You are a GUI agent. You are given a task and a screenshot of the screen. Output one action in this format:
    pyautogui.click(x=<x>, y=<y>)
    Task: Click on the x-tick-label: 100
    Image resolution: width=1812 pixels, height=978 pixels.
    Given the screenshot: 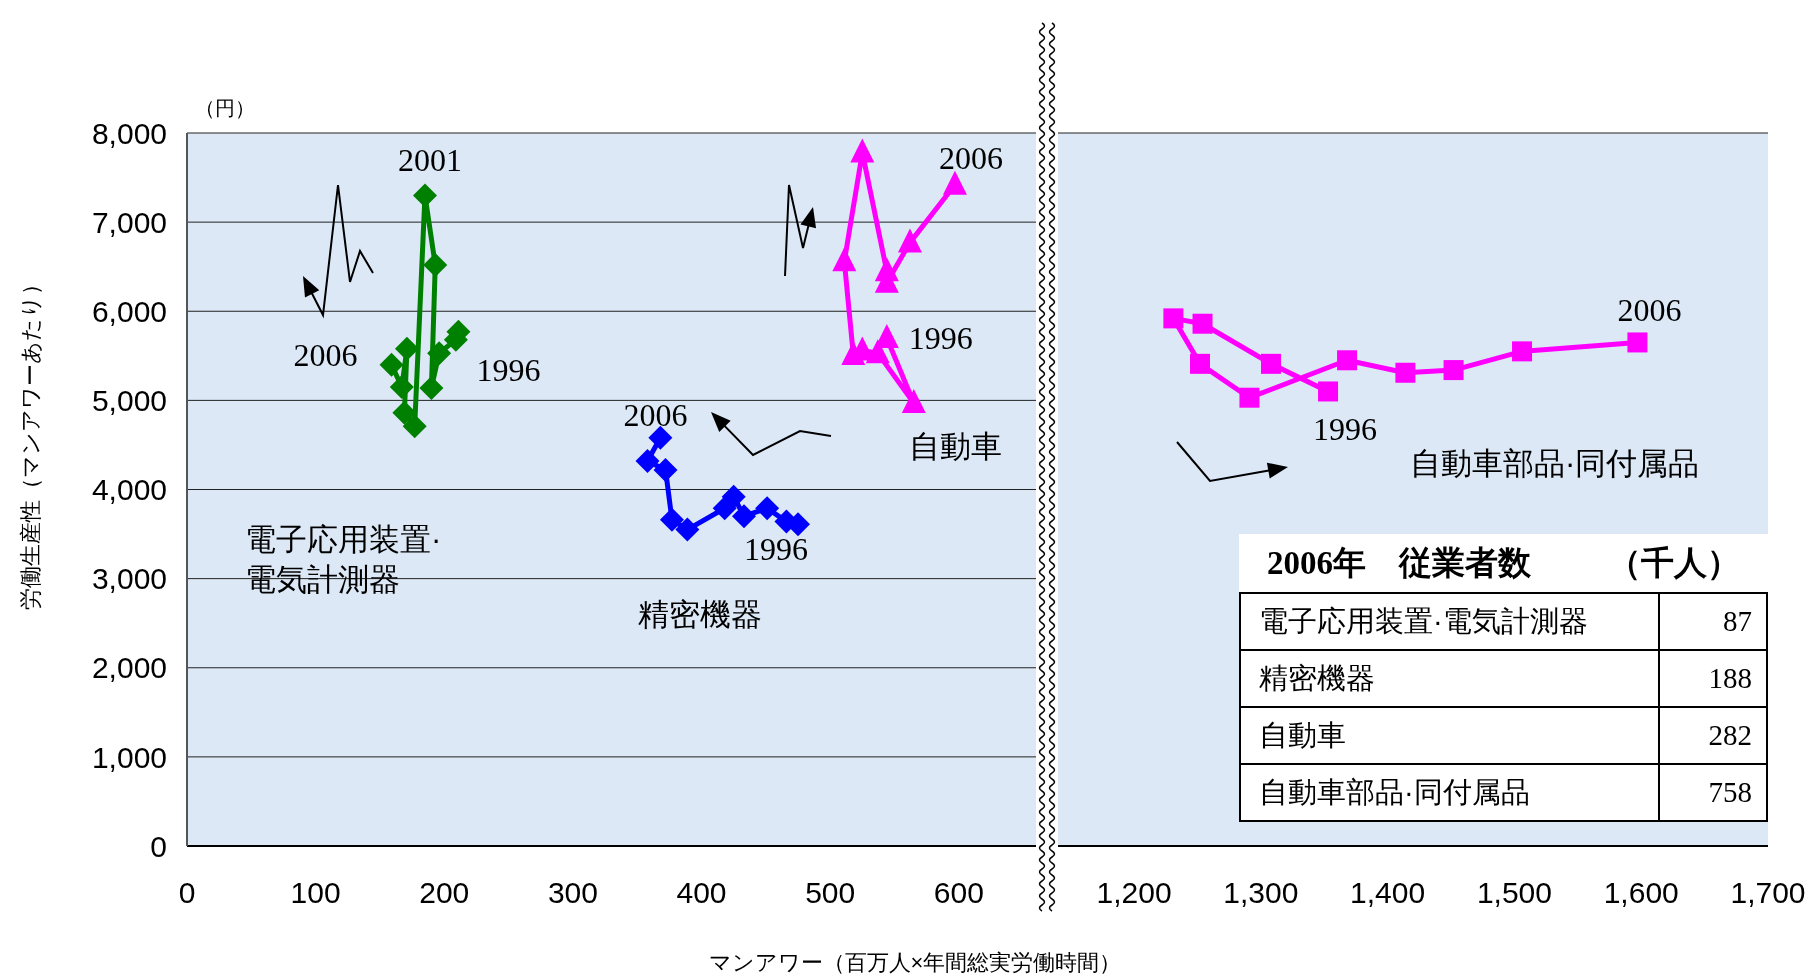 What is the action you would take?
    pyautogui.click(x=315, y=893)
    